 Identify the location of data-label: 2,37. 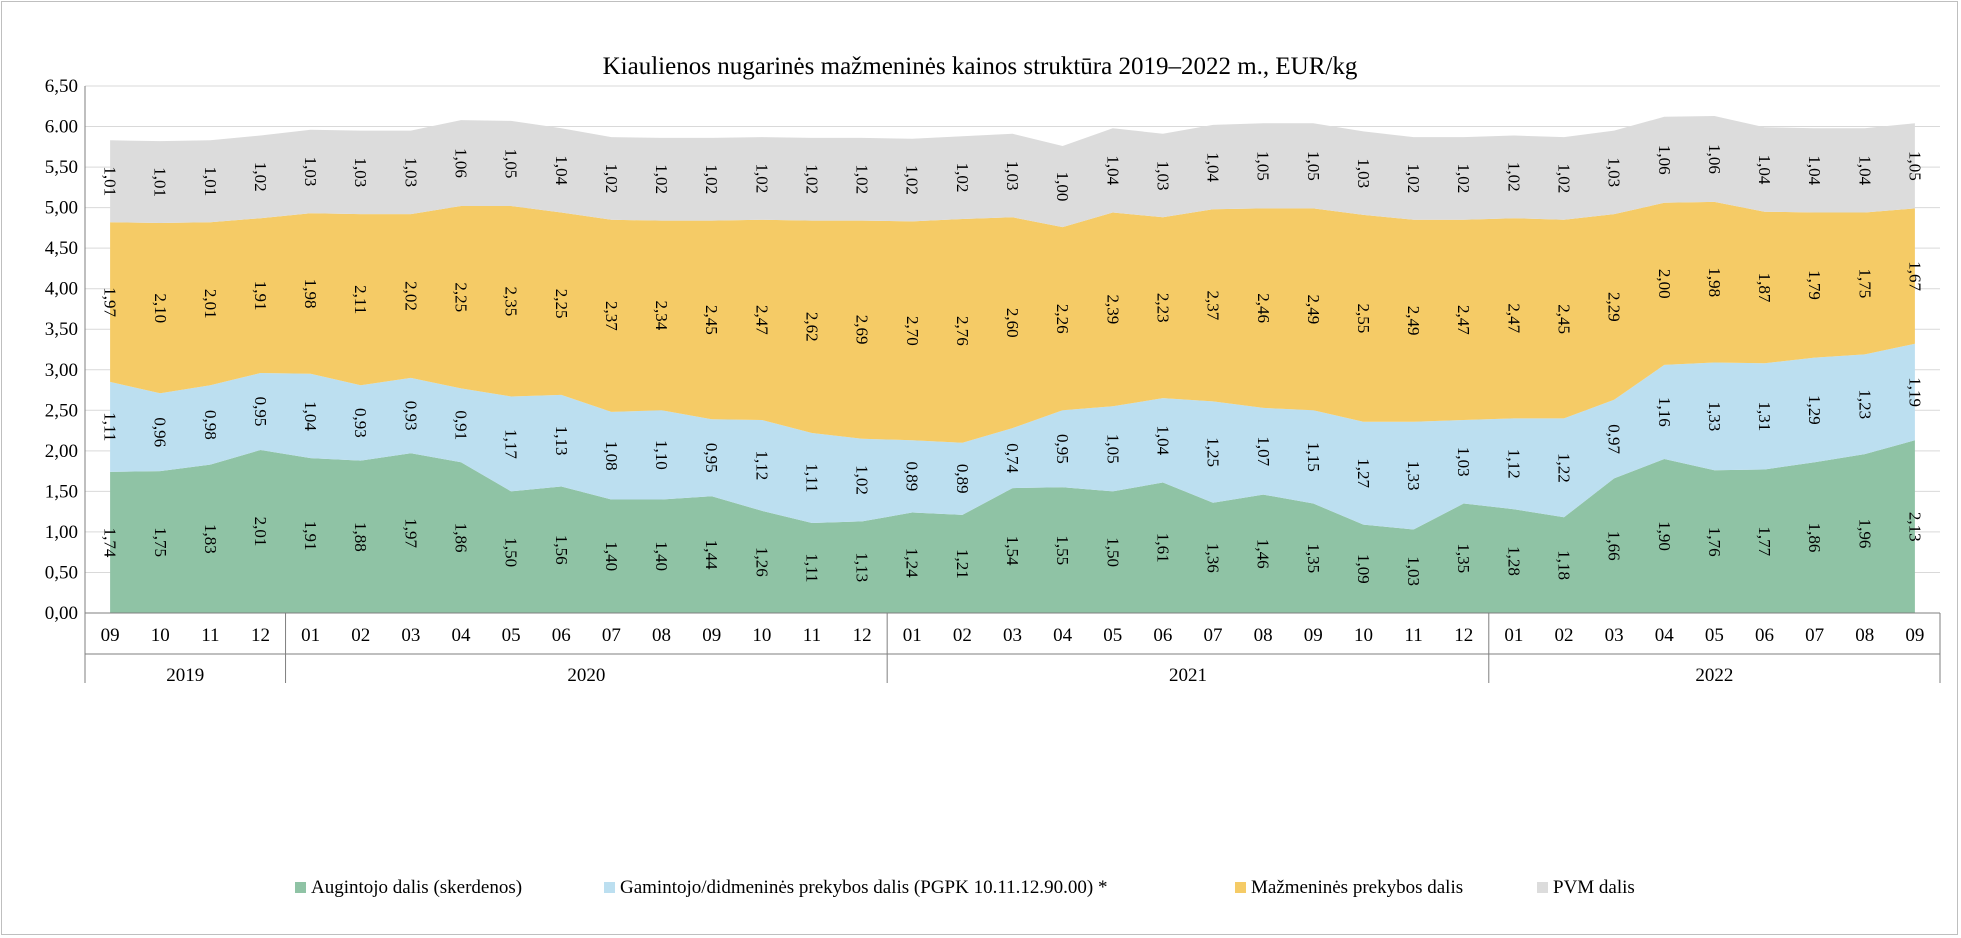
(611, 316).